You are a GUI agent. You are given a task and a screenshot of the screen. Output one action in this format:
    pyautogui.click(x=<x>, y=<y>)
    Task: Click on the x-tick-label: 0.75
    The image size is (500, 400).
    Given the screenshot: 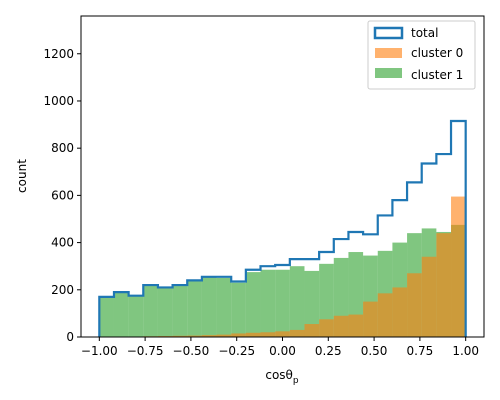 What is the action you would take?
    pyautogui.click(x=420, y=351)
    